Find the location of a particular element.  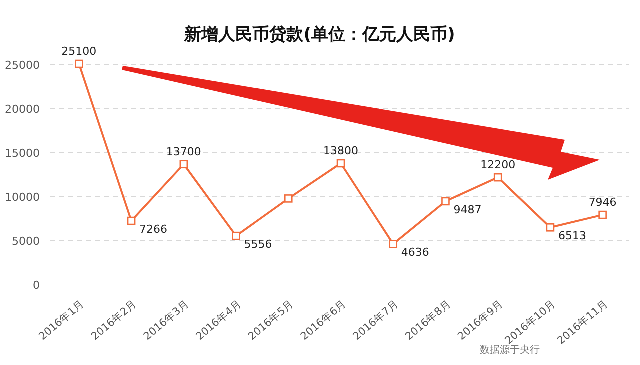

data-label: 6513 is located at coordinates (572, 236).